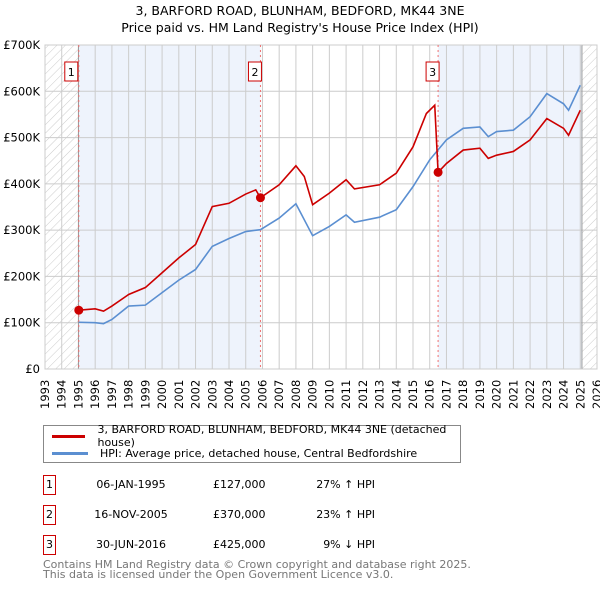  I want to click on y-tick-label: £0, so click(32, 369).